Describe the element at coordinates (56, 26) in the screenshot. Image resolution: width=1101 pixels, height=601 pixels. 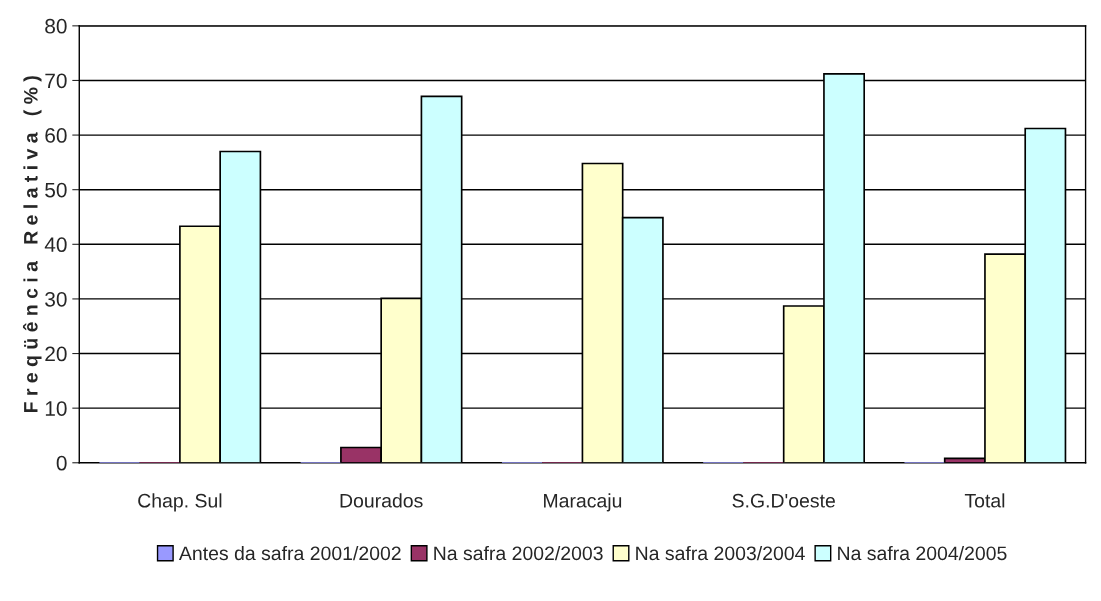
I see `y-tick-label: 80` at that location.